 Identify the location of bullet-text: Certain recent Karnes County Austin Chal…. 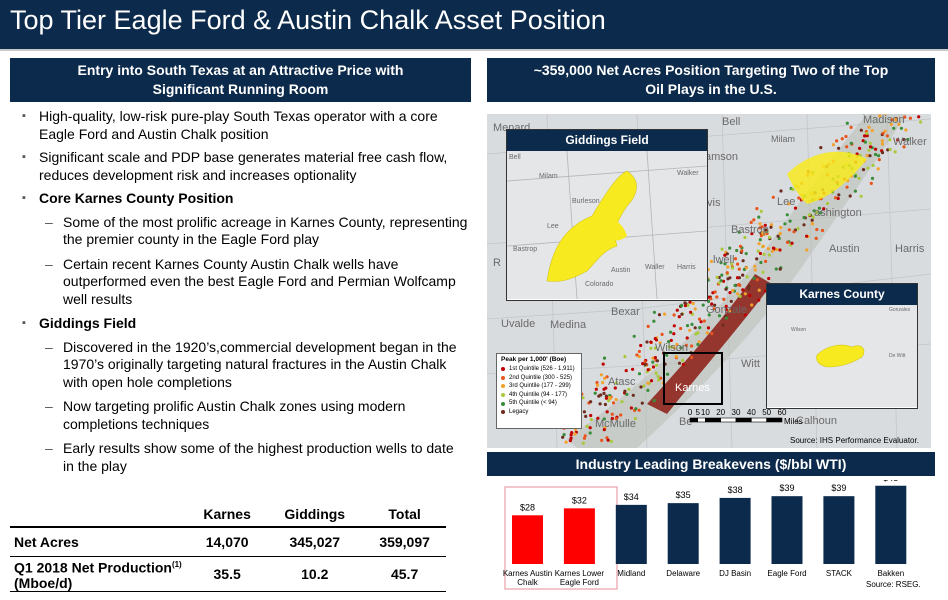
(259, 281).